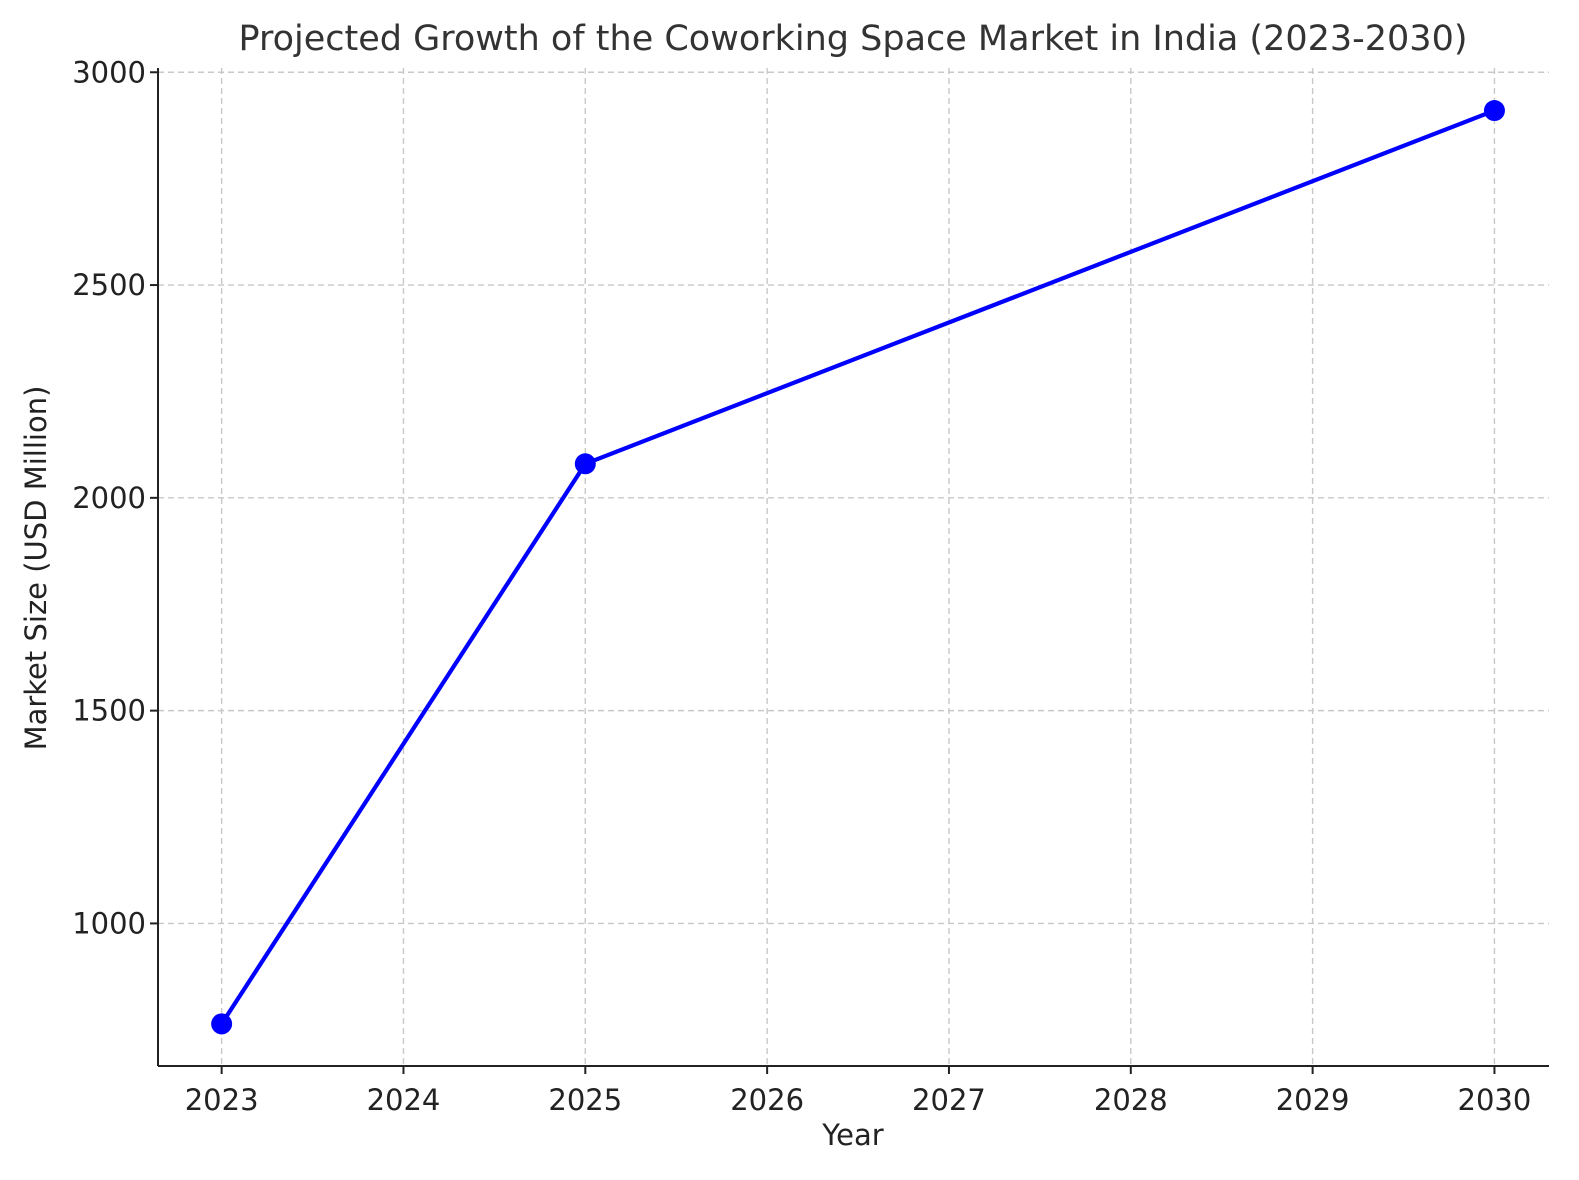  I want to click on x-tick-label: 2028, so click(1131, 1100).